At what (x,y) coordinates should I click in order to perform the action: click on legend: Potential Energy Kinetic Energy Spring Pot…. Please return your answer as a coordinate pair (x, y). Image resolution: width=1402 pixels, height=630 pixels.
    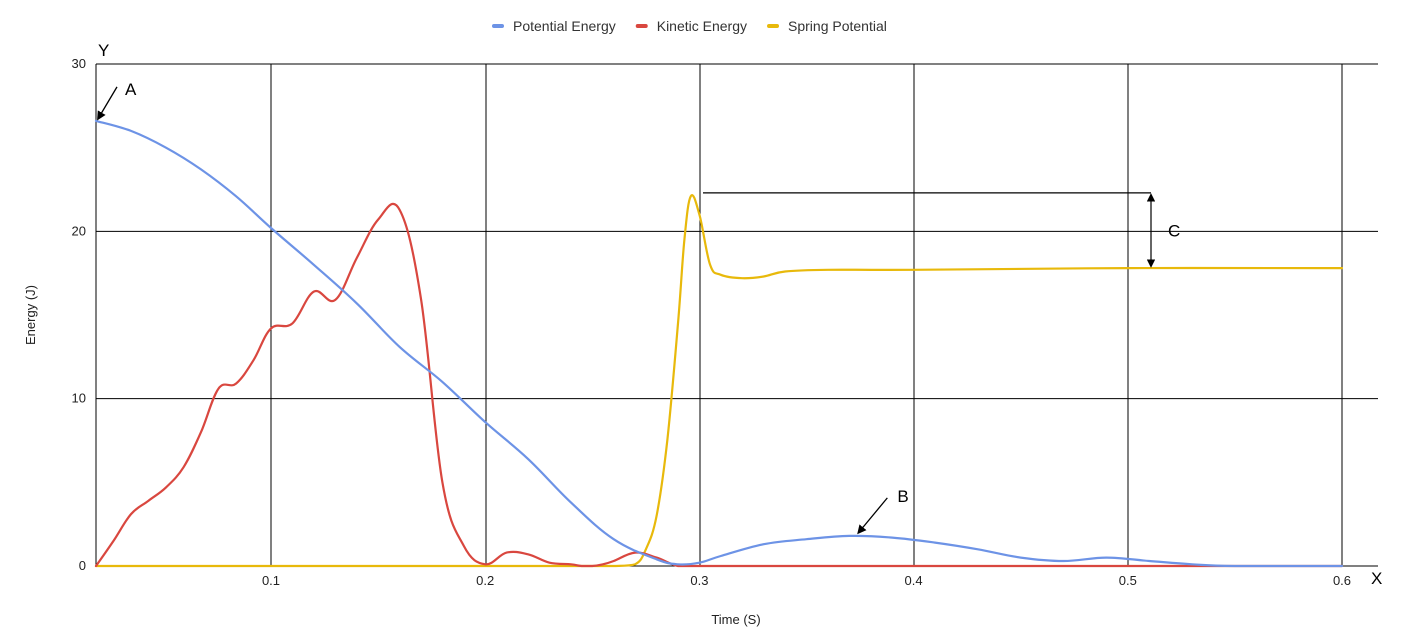
    Looking at the image, I should click on (689, 26).